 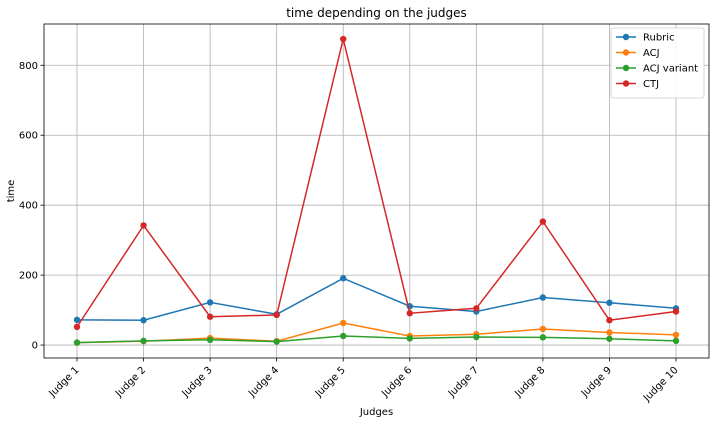 What do you see at coordinates (596, 382) in the screenshot?
I see `x-tick-label: Judge 9` at bounding box center [596, 382].